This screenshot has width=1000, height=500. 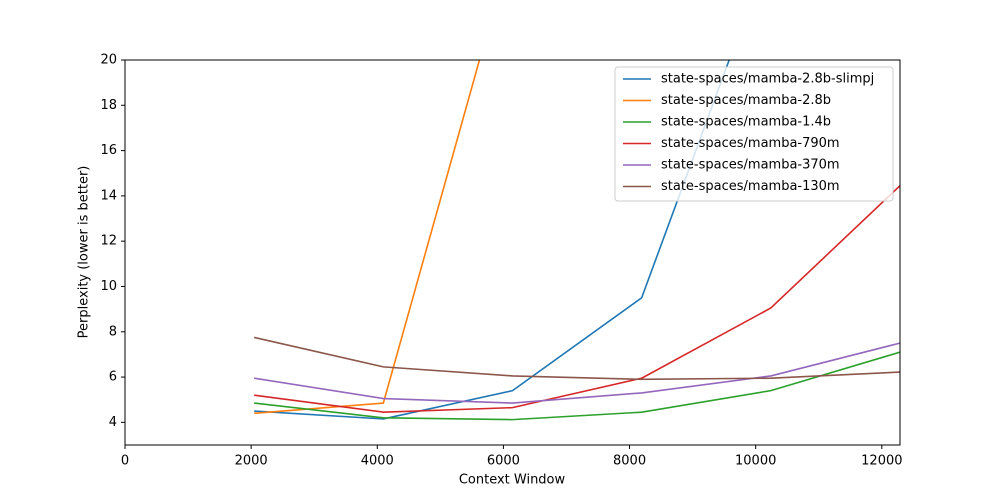 What do you see at coordinates (108, 195) in the screenshot?
I see `y-tick-label: 14` at bounding box center [108, 195].